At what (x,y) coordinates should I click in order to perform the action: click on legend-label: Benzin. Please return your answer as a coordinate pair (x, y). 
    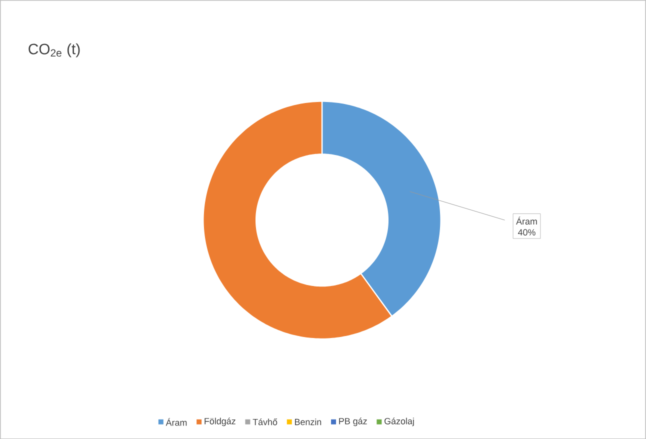
    Looking at the image, I should click on (308, 422).